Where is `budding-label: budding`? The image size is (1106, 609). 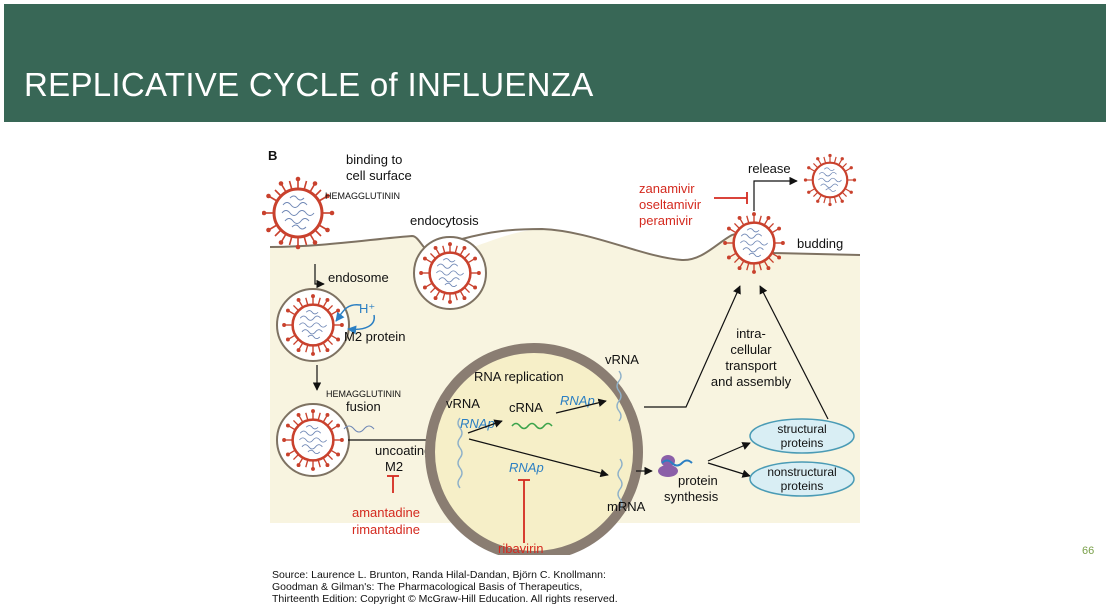
budding-label: budding is located at coordinates (820, 243).